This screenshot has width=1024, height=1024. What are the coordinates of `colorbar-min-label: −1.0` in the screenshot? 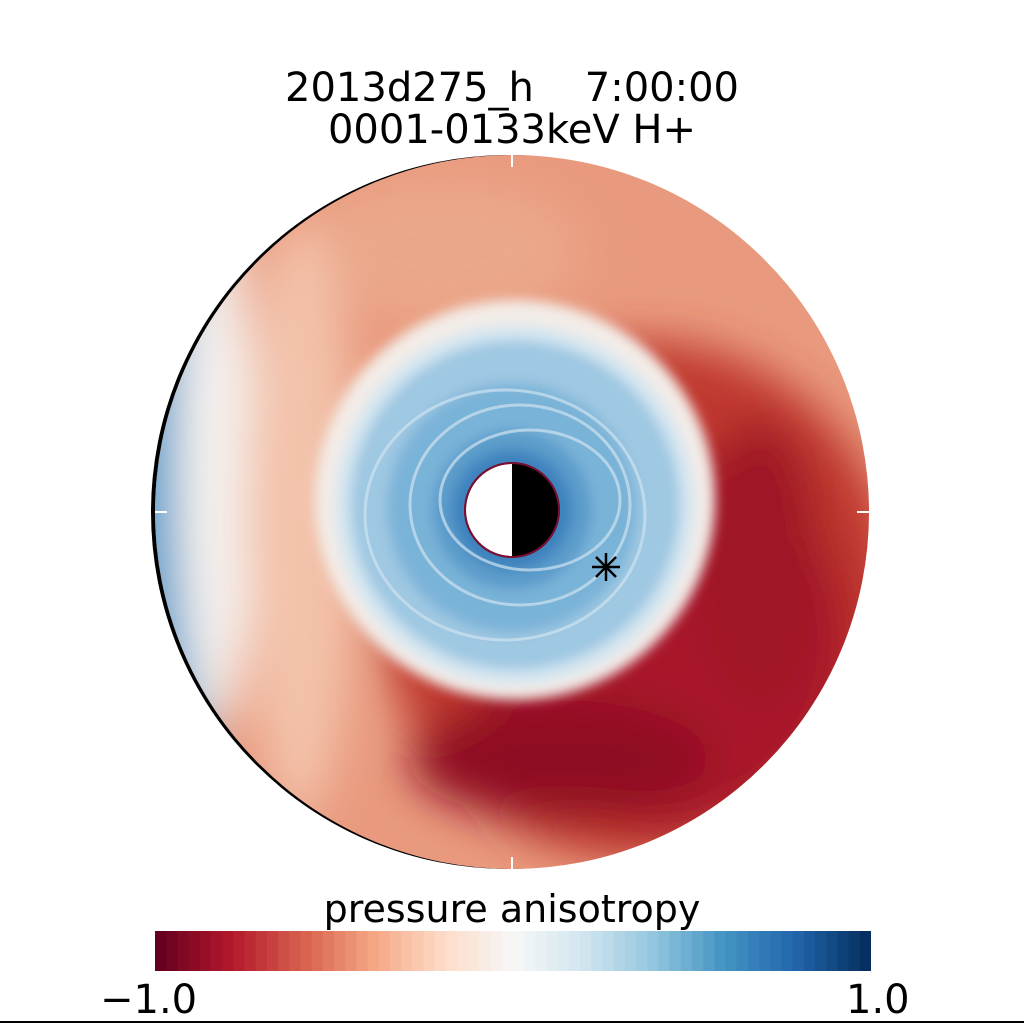 It's located at (149, 1000).